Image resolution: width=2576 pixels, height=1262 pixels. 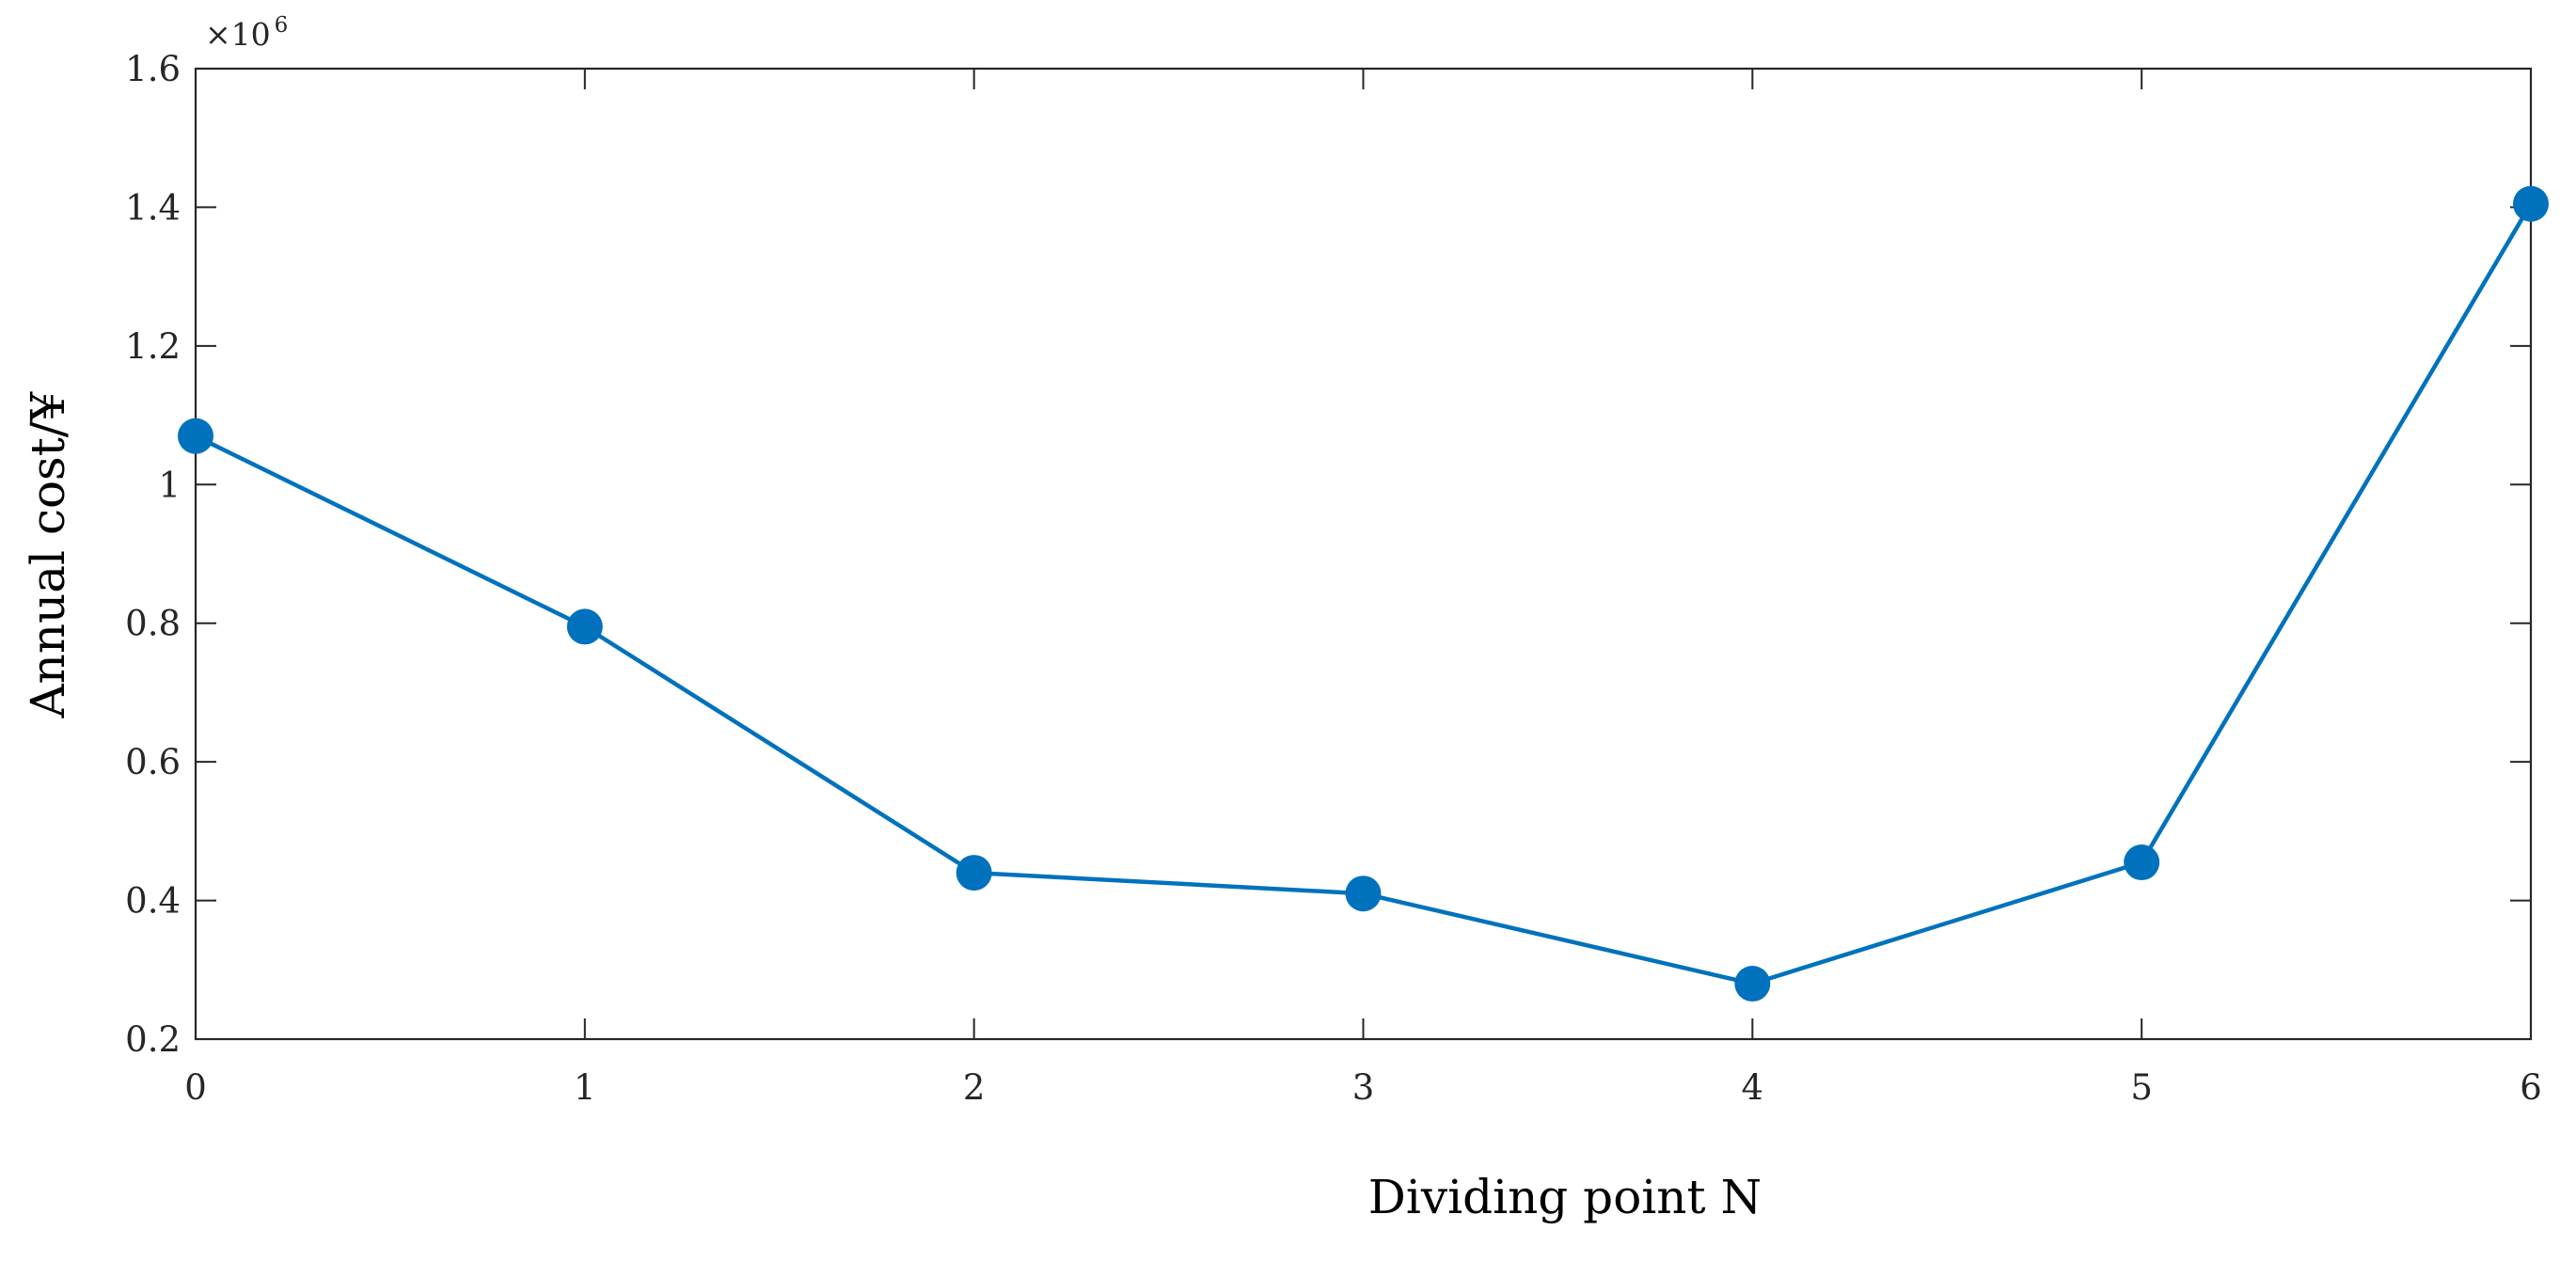 I want to click on y-axis-exponent-label: ×10 6, so click(x=246, y=33).